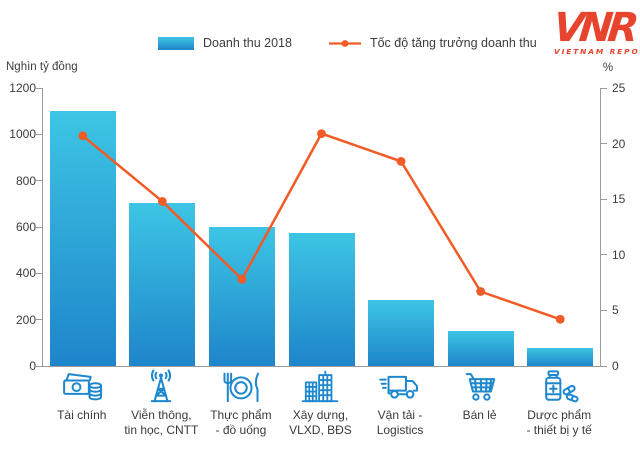  I want to click on category-label: Vận tải - Logistics, so click(400, 422).